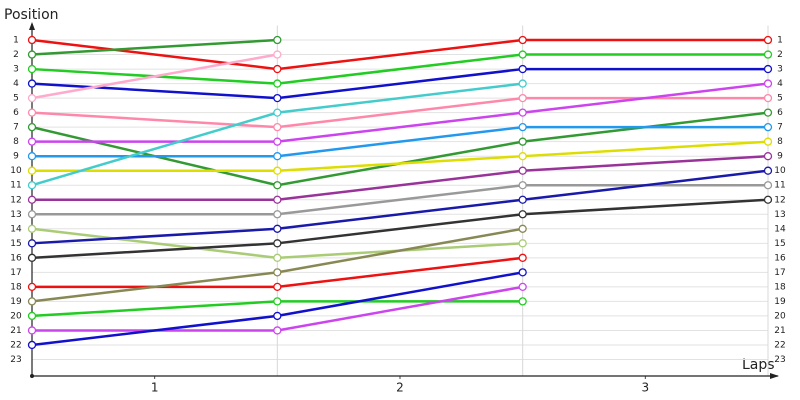 The width and height of the screenshot is (800, 400). Describe the element at coordinates (780, 99) in the screenshot. I see `y-tick-label-right: 5` at that location.